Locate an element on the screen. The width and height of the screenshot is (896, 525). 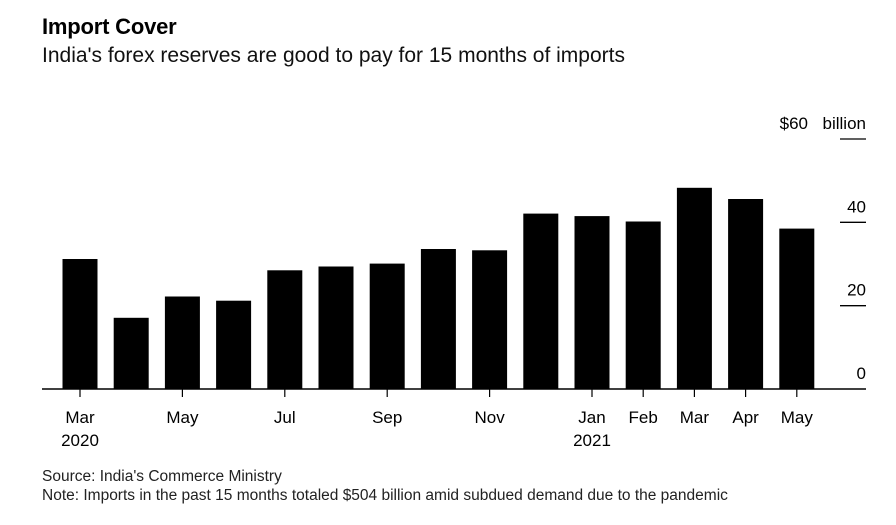
y-tick-label: 20 is located at coordinates (856, 290).